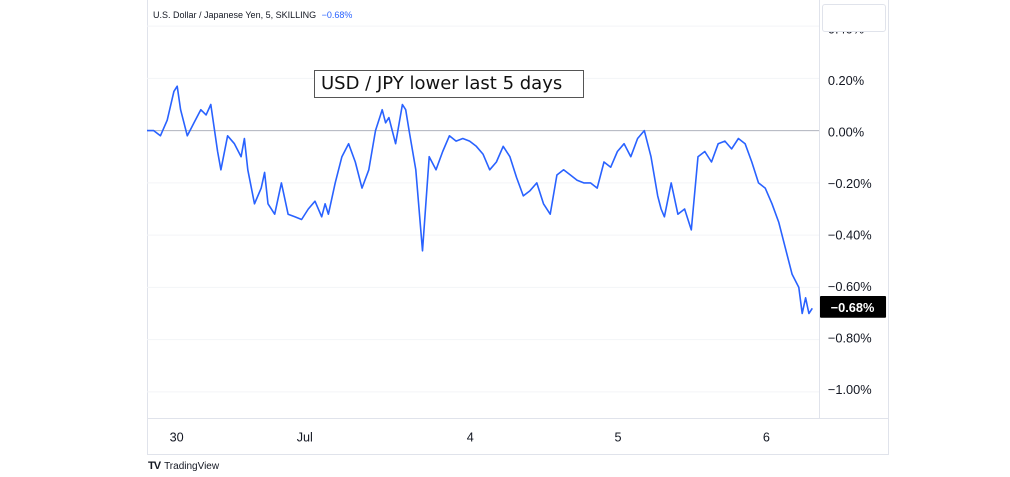 The height and width of the screenshot is (477, 1010). Describe the element at coordinates (850, 235) in the screenshot. I see `y-tick-label: −0.40%` at that location.